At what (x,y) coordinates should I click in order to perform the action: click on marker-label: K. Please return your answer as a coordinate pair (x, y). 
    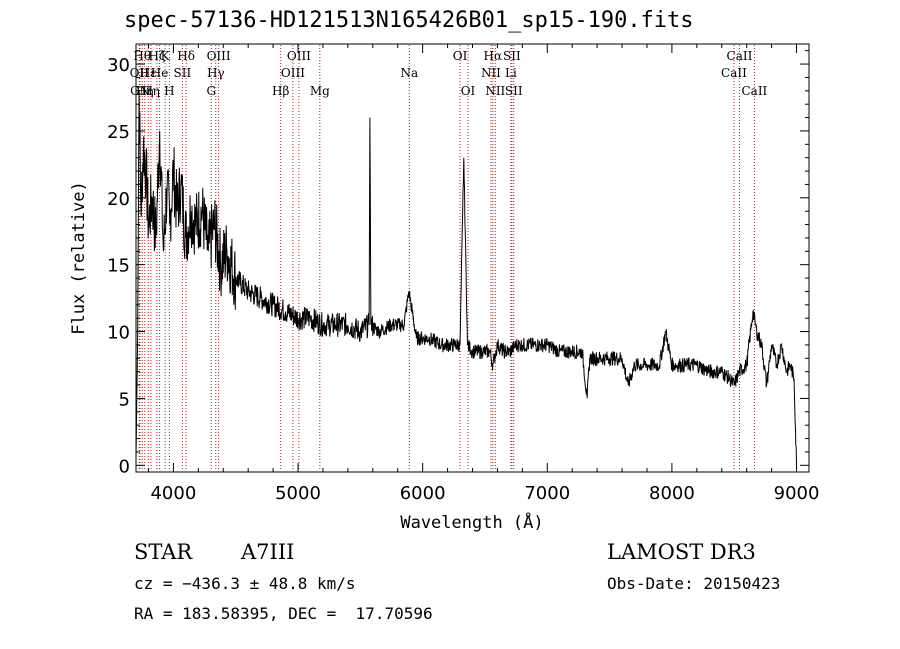
    Looking at the image, I should click on (166, 56).